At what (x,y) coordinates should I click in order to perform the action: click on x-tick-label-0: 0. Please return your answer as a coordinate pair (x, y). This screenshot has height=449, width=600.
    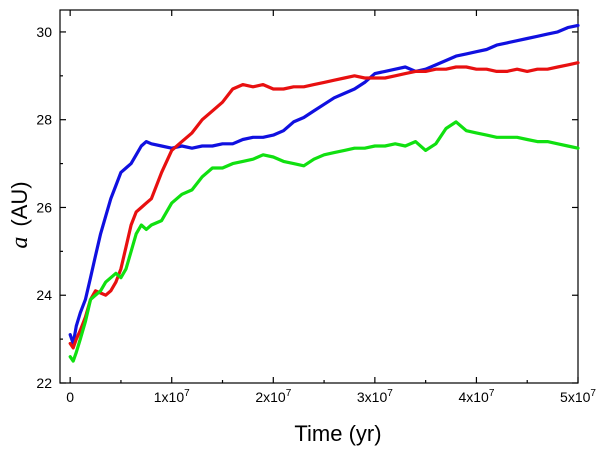
    Looking at the image, I should click on (70, 397).